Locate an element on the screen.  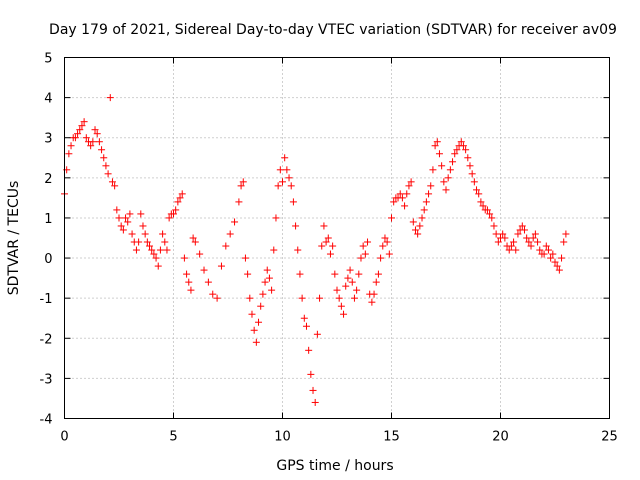
y-tick-label: -2 is located at coordinates (46, 339).